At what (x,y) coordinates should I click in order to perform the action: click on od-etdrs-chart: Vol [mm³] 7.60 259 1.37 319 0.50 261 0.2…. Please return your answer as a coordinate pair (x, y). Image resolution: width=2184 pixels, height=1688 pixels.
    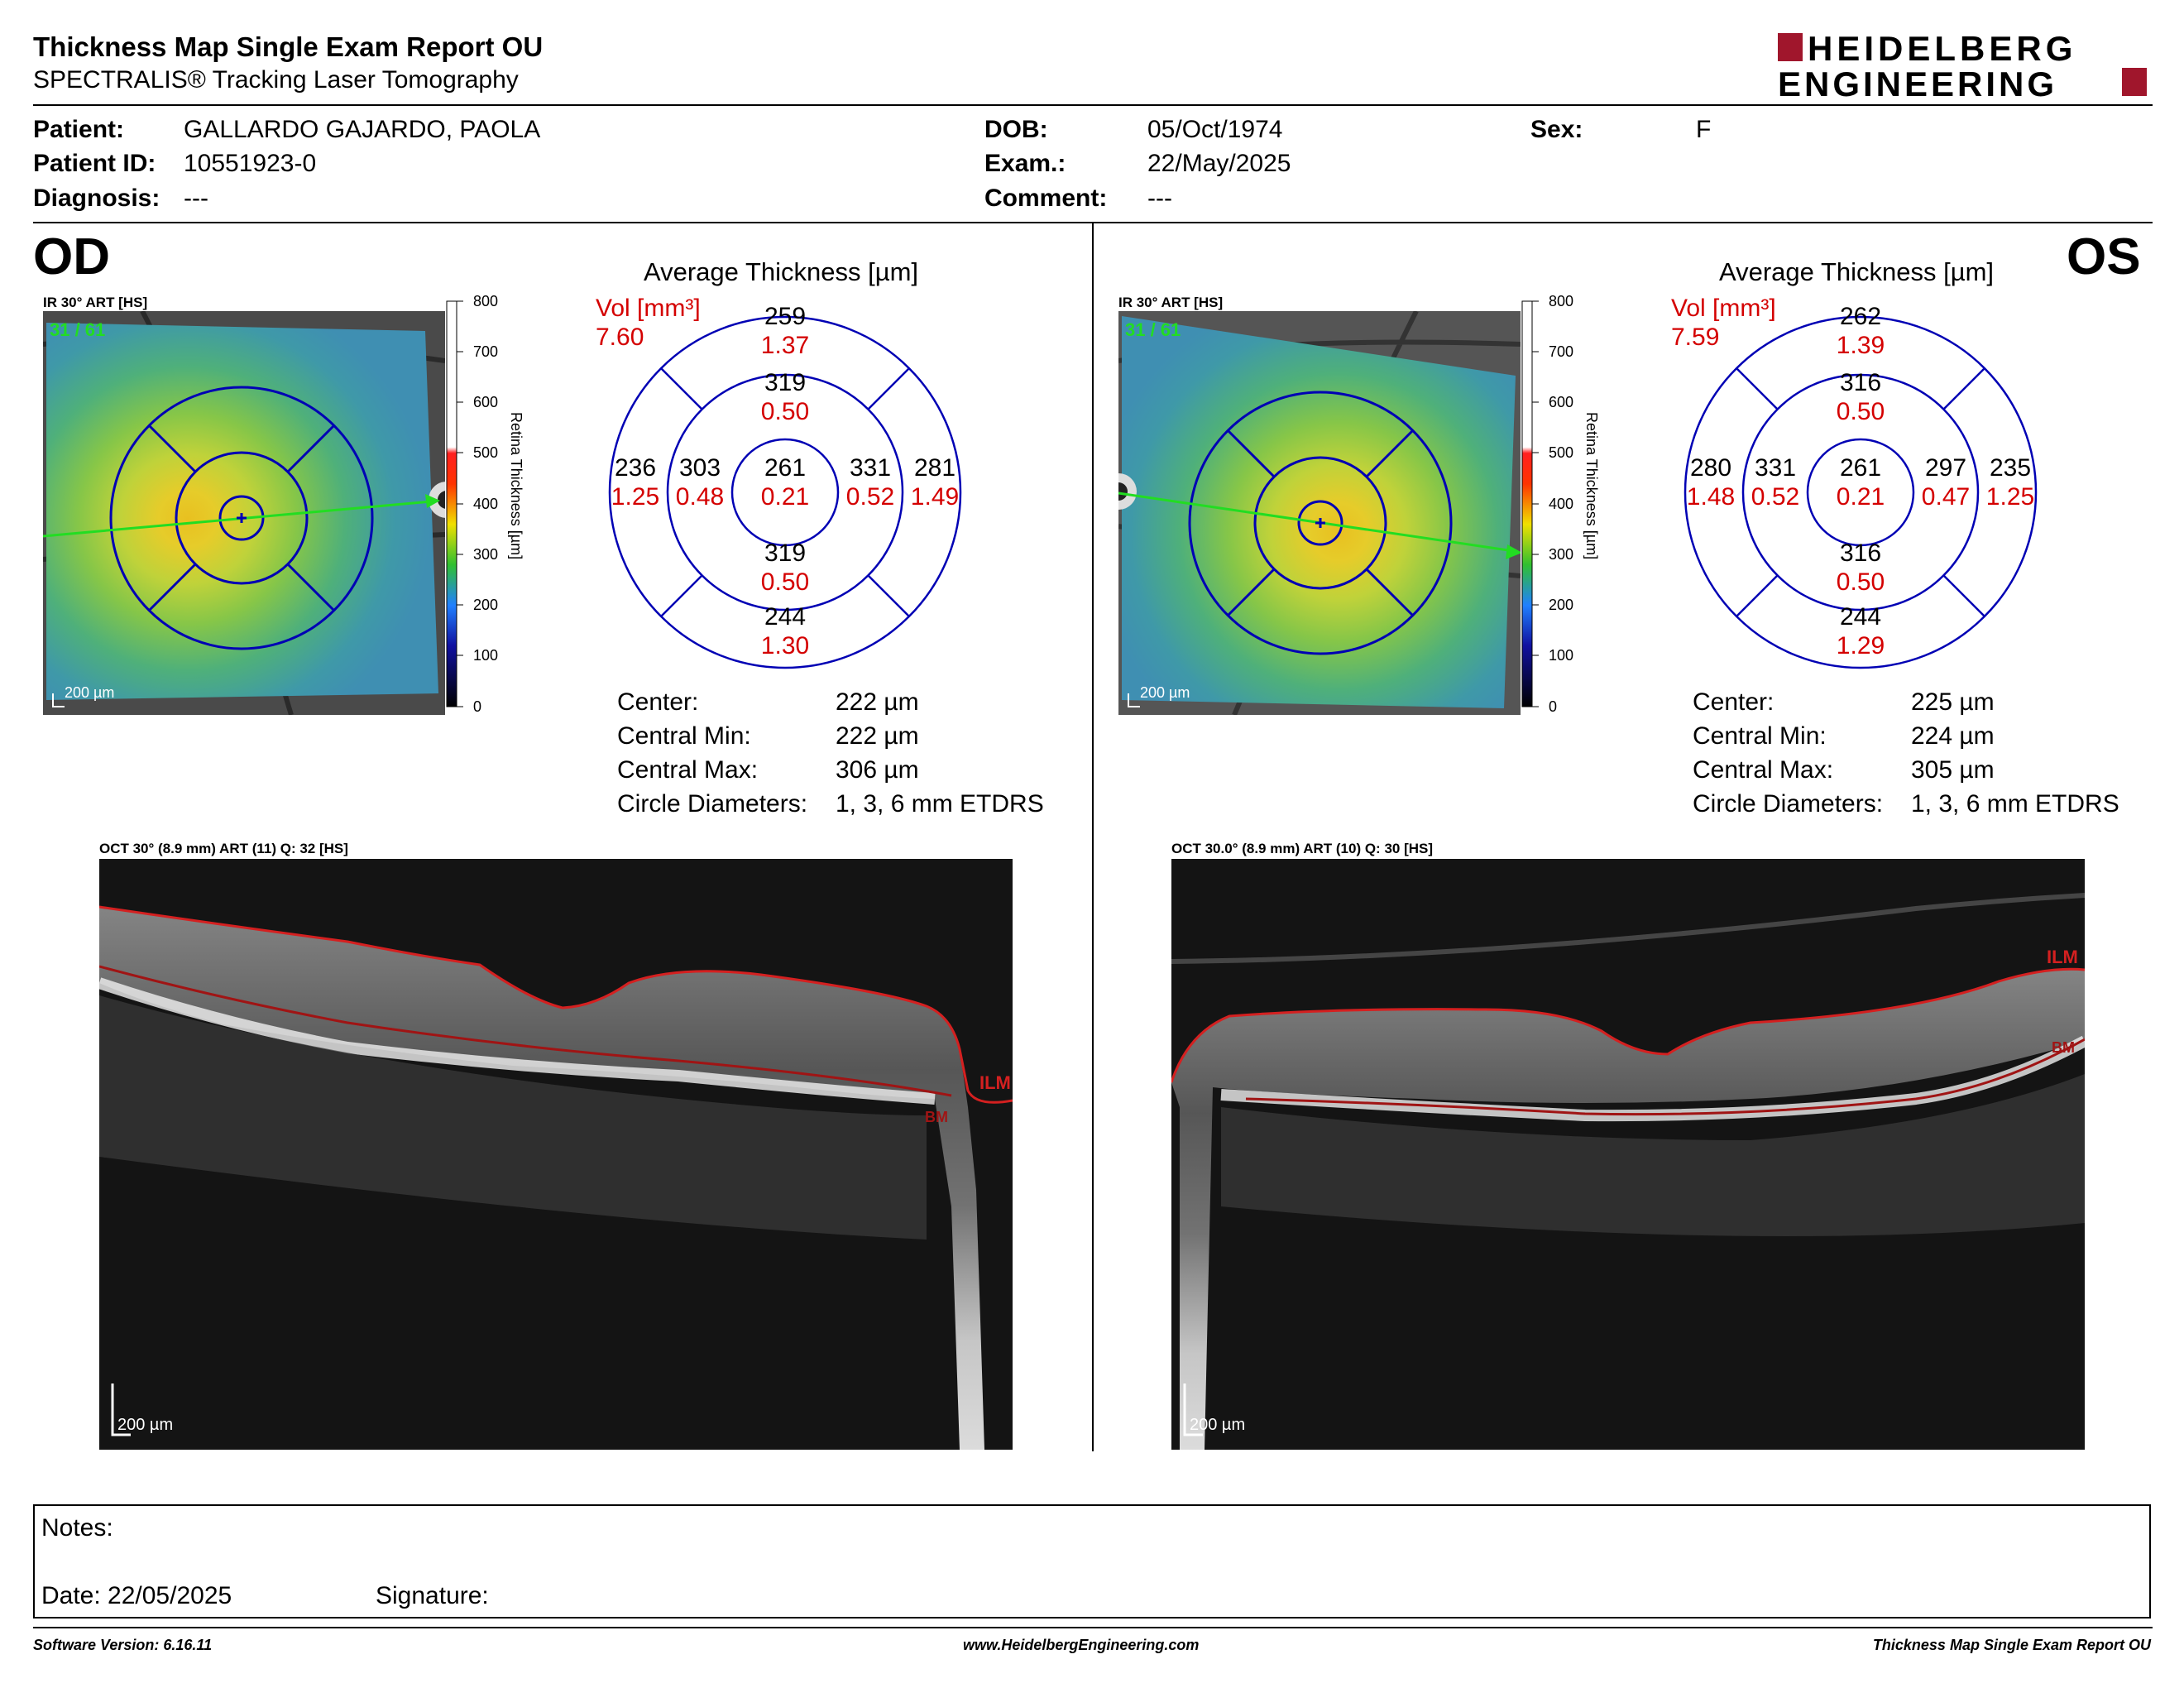
    Looking at the image, I should click on (828, 484).